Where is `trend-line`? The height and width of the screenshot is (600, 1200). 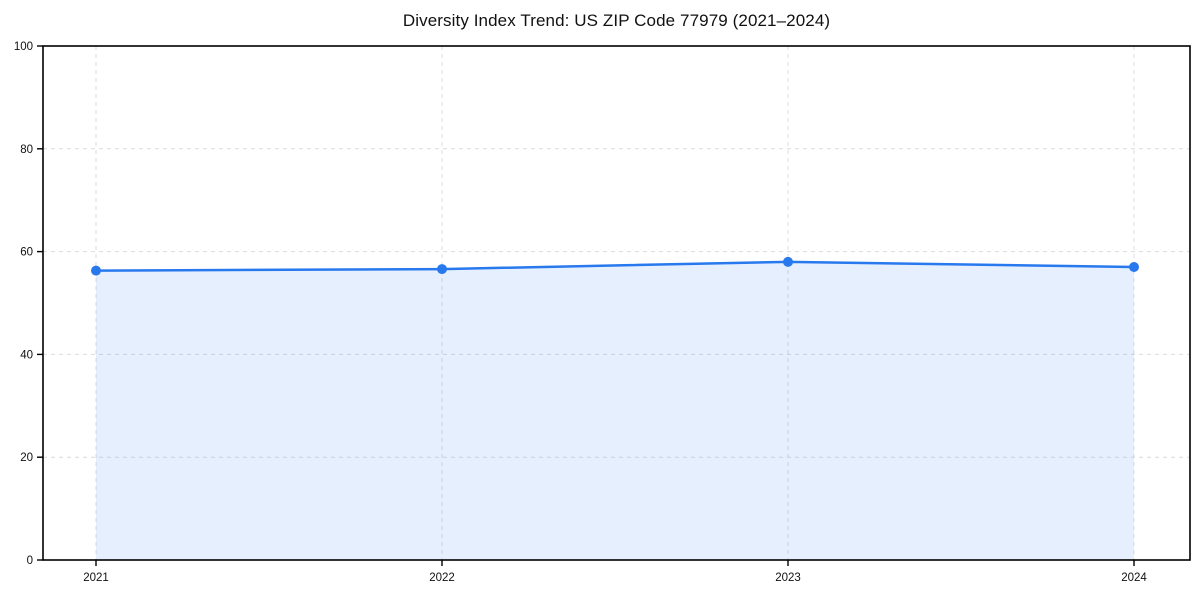 trend-line is located at coordinates (615, 266).